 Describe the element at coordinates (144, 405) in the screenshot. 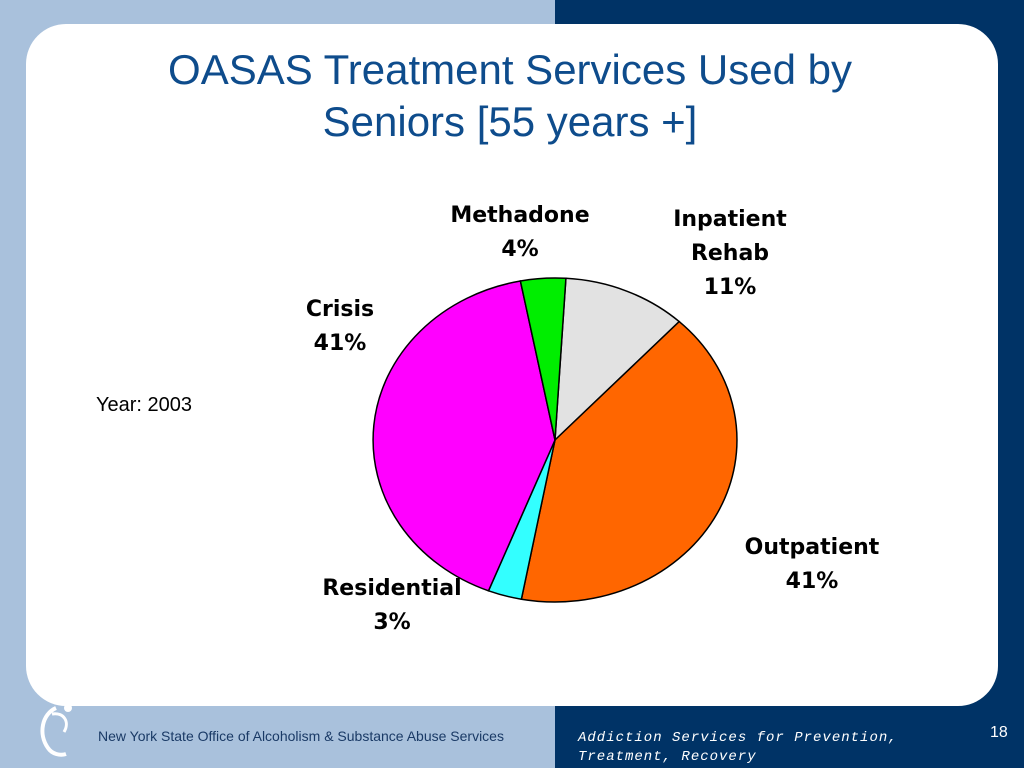

I see `year-label: Year: 2003` at that location.